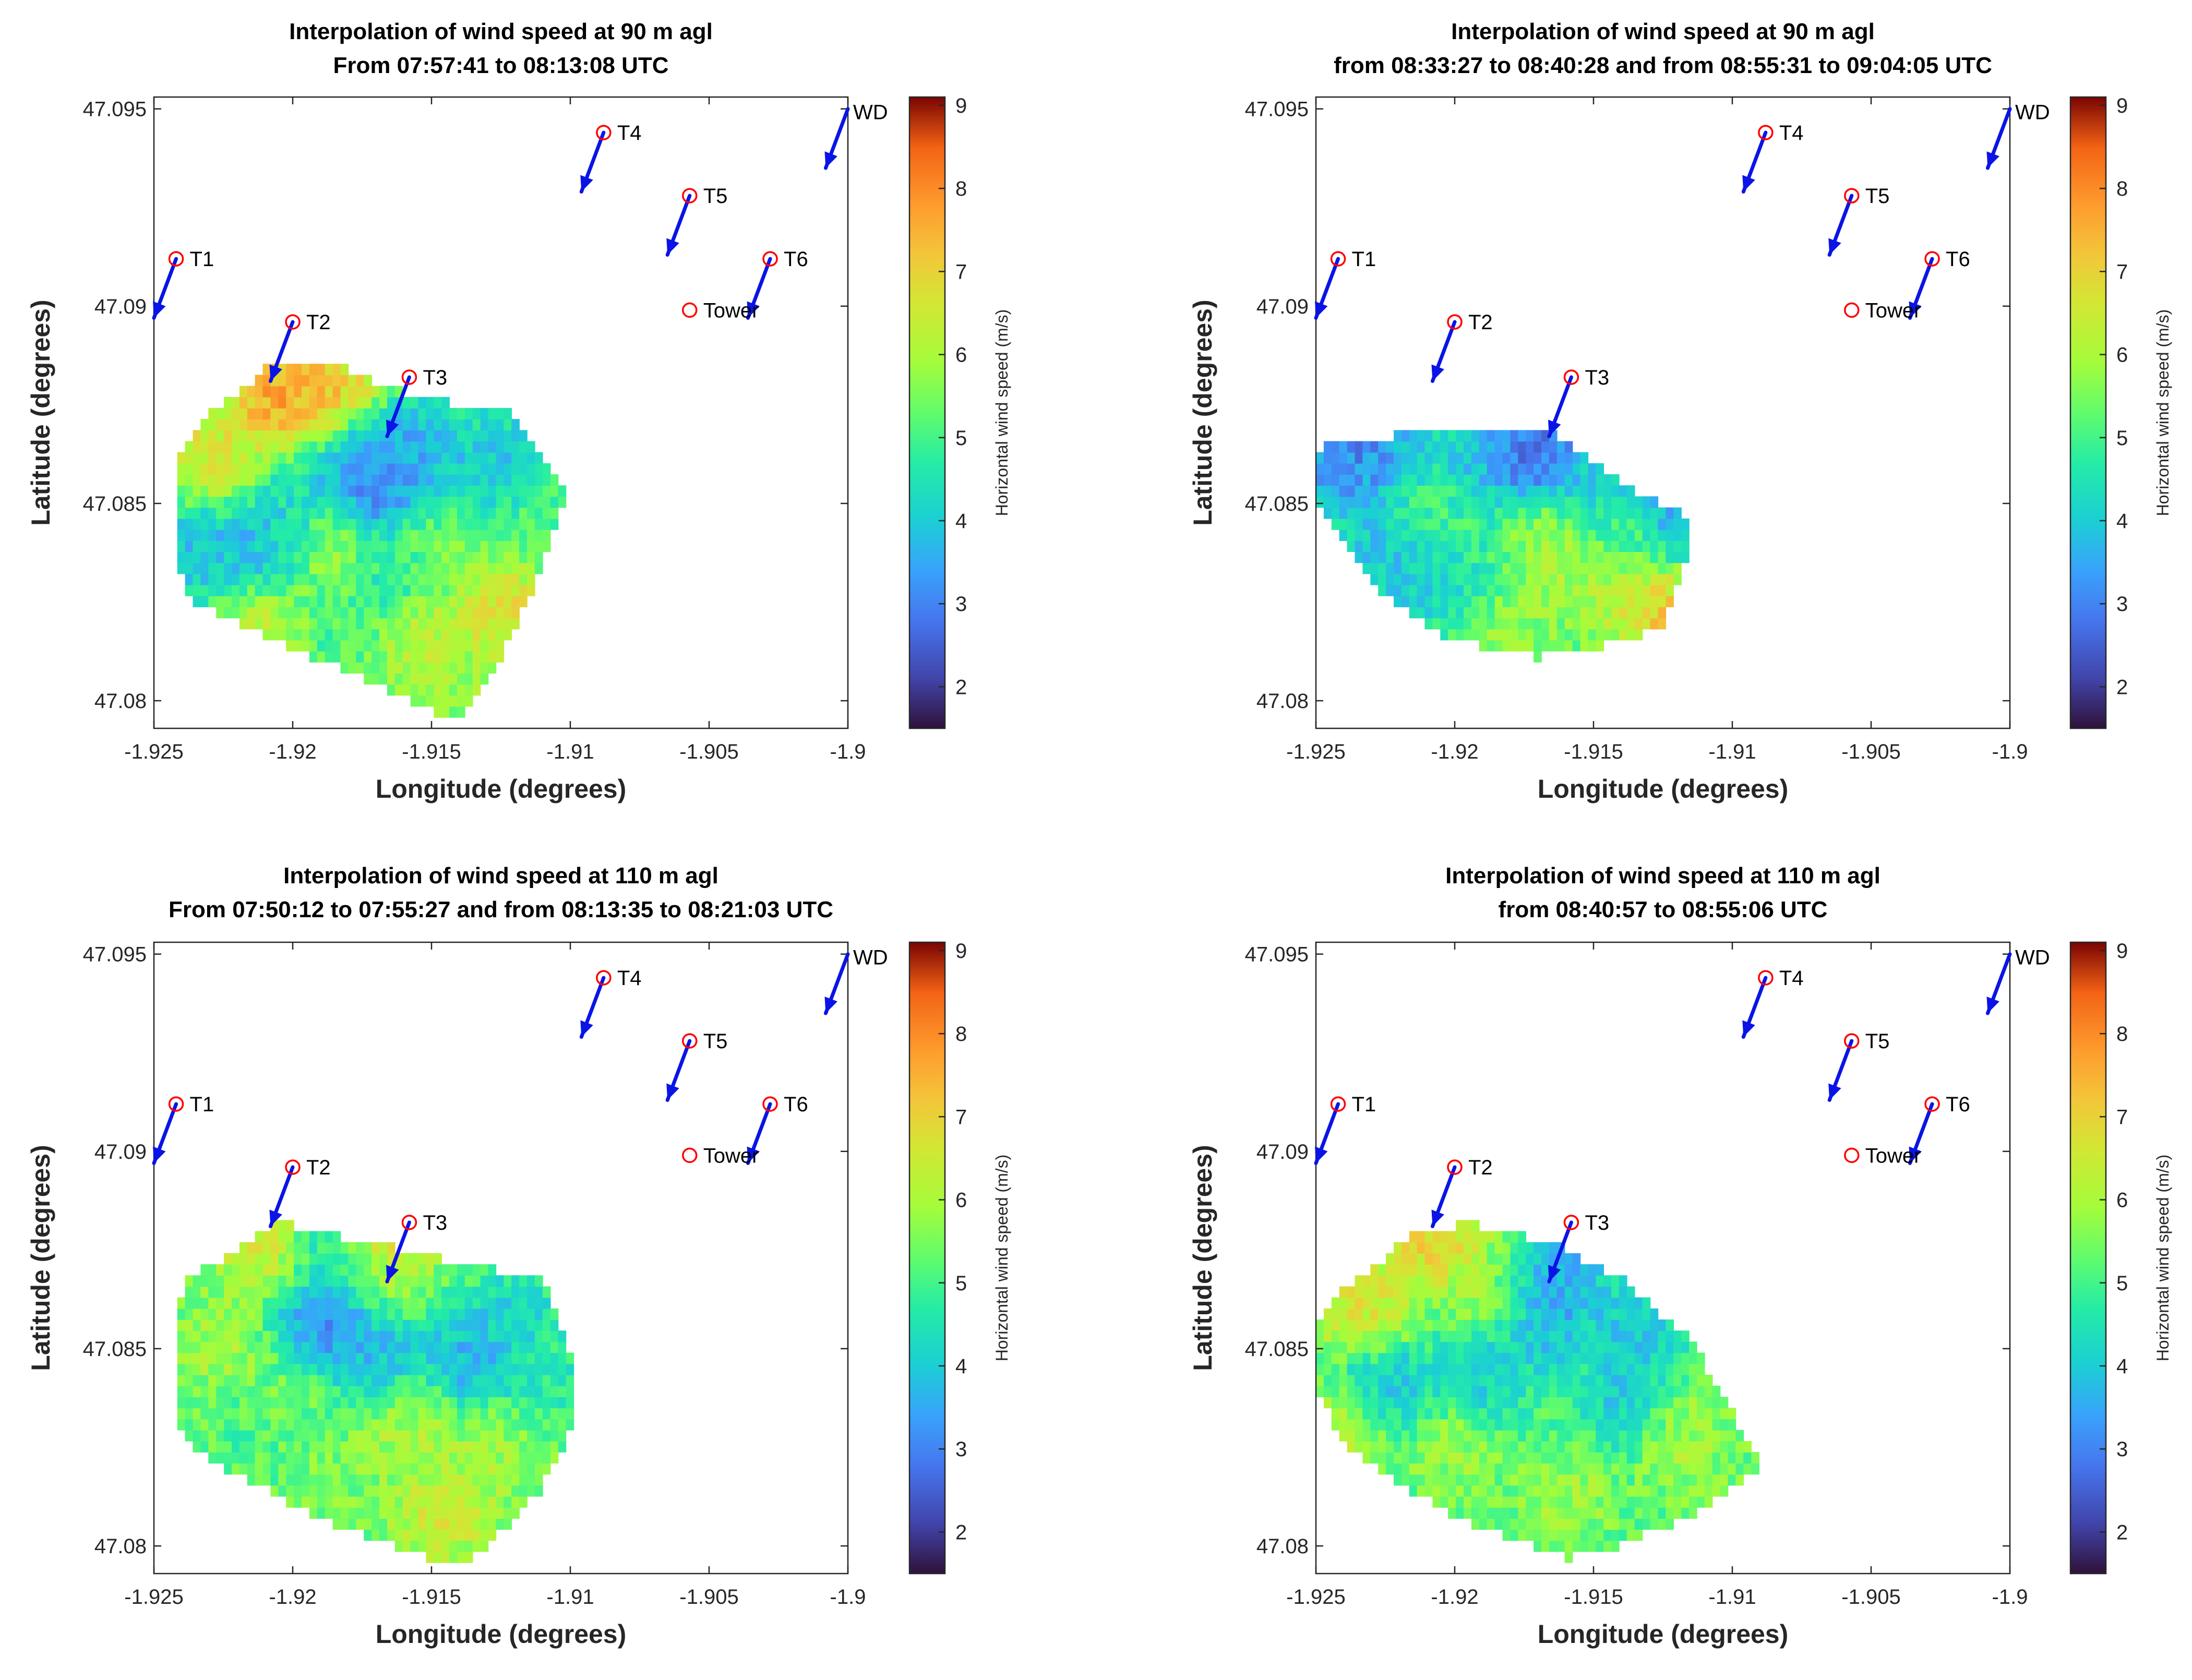  Describe the element at coordinates (1338, 259) in the screenshot. I see `site-marker-t1` at that location.